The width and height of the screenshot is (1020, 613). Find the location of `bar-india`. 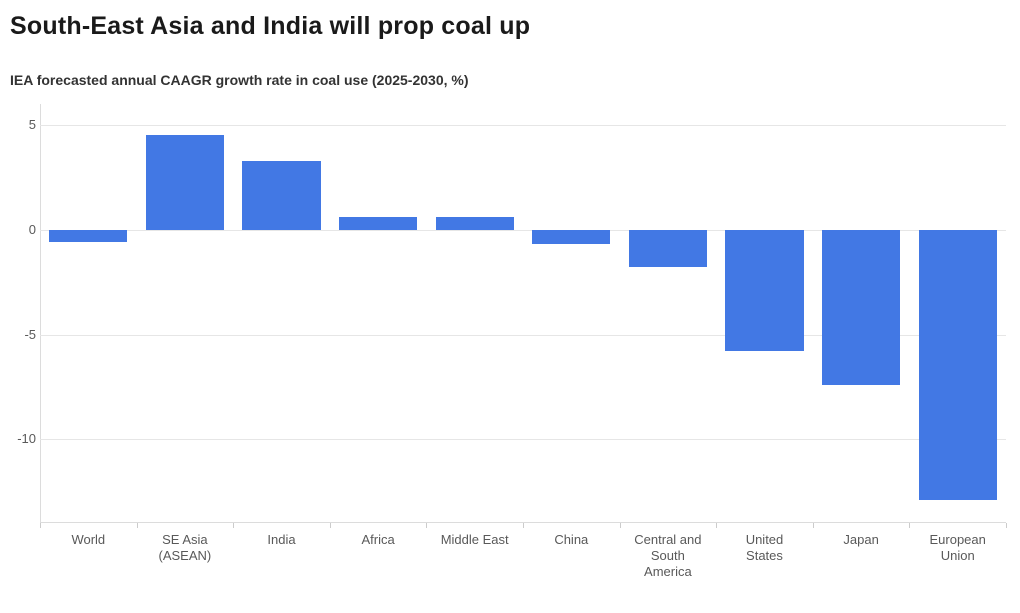

bar-india is located at coordinates (281, 195).